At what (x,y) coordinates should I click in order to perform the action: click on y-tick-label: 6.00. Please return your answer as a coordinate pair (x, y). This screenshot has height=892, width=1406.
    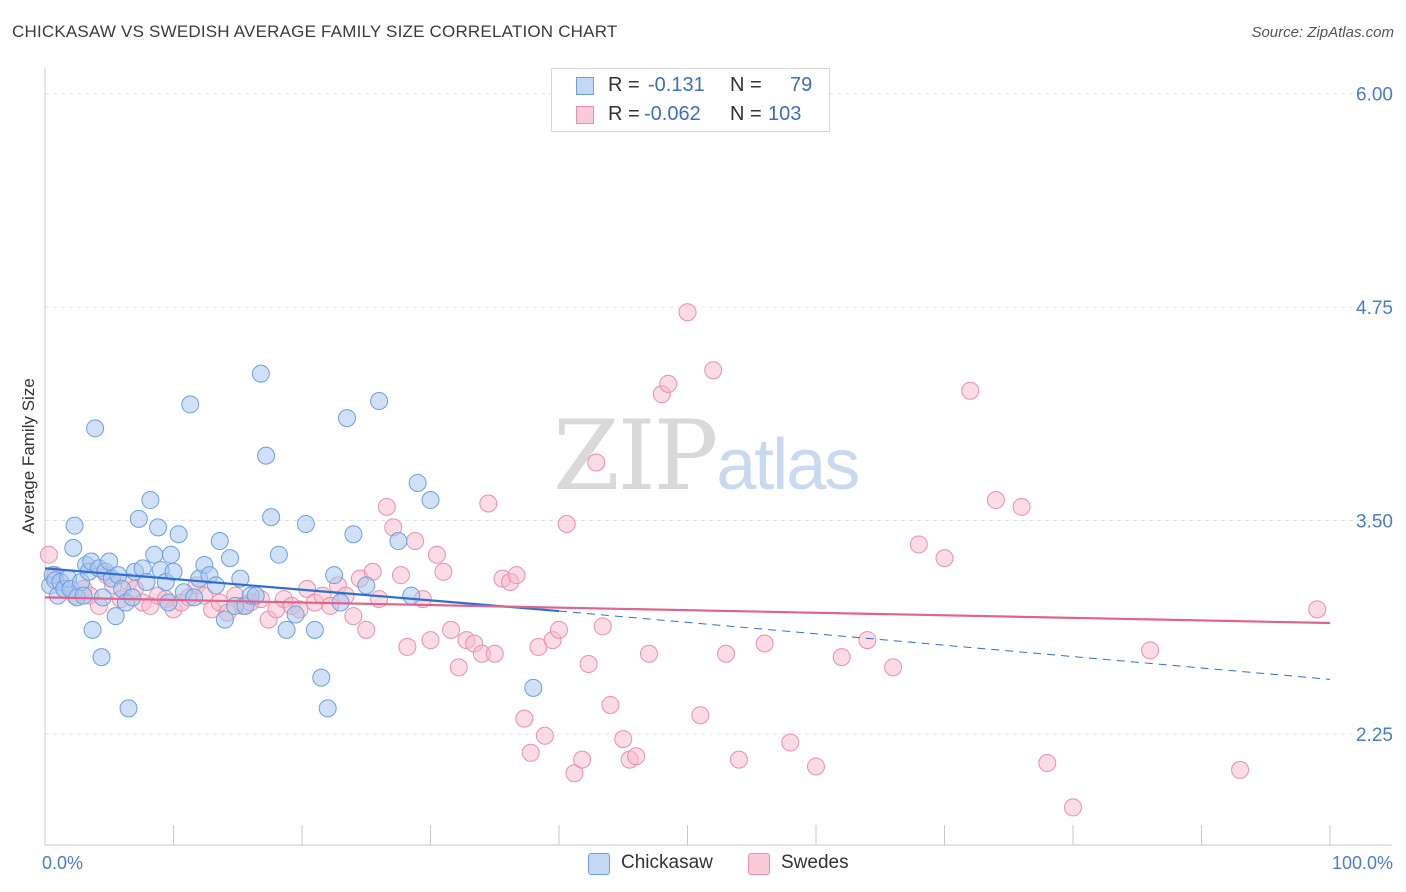
    Looking at the image, I should click on (1374, 95).